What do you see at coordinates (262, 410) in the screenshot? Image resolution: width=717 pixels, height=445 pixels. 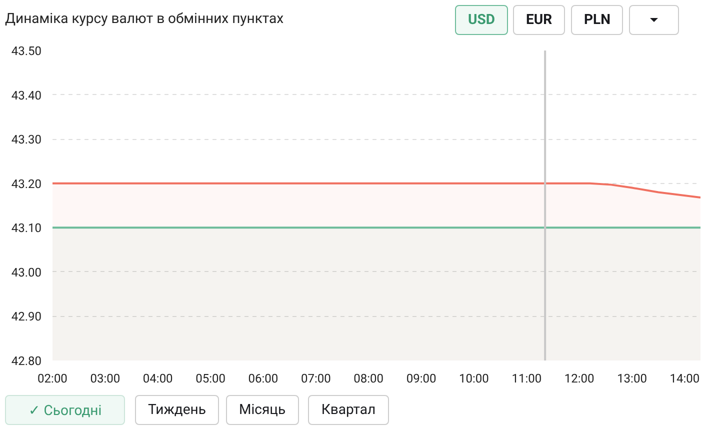 I see `text: Місяць` at bounding box center [262, 410].